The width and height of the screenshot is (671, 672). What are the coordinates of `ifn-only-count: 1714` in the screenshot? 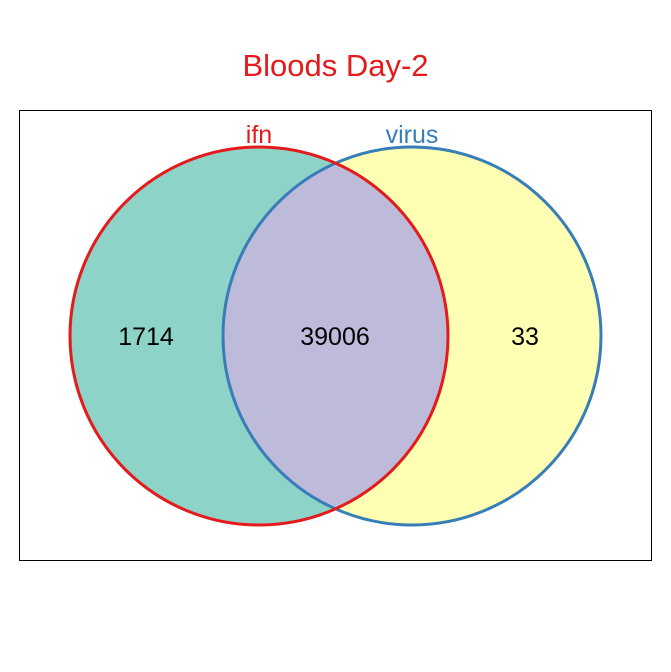 It's located at (146, 337).